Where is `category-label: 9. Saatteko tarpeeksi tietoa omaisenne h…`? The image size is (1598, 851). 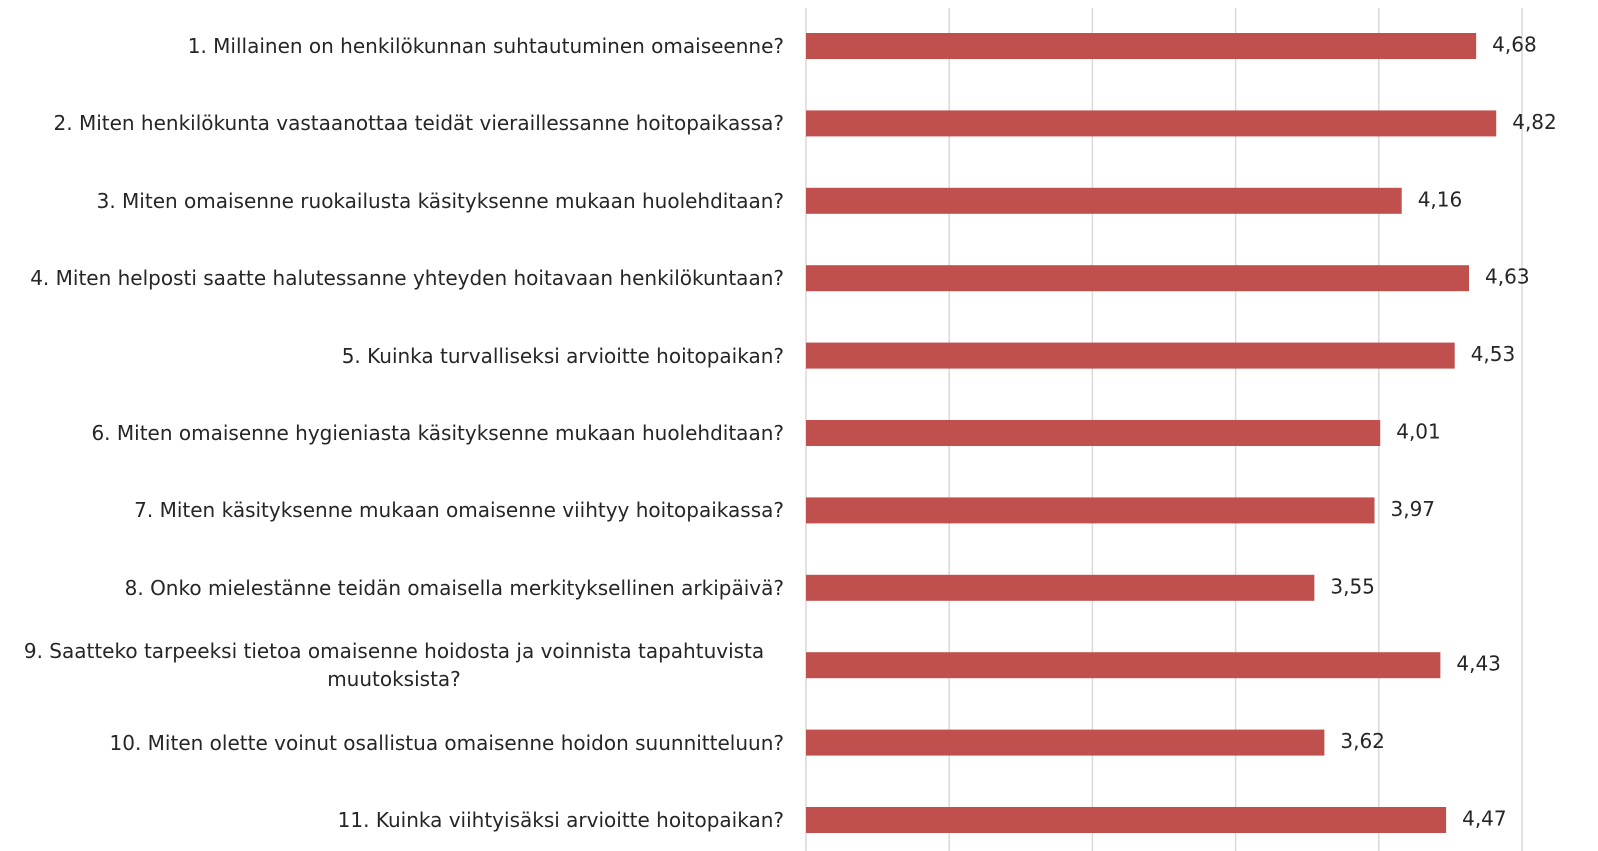 category-label: 9. Saatteko tarpeeksi tietoa omaisenne h… is located at coordinates (394, 665).